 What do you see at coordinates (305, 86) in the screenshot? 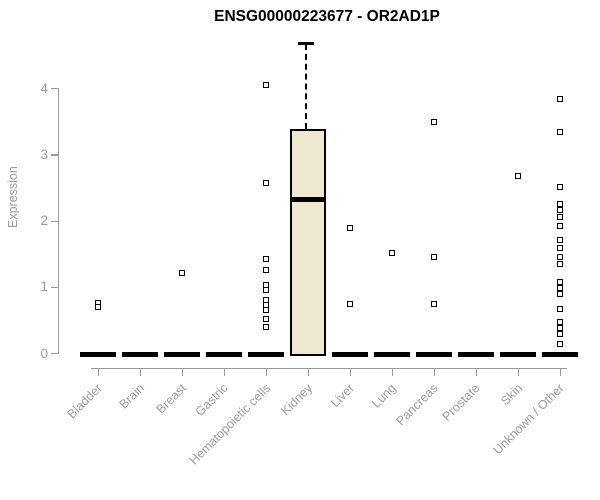
I see `boxplot-whisker` at bounding box center [305, 86].